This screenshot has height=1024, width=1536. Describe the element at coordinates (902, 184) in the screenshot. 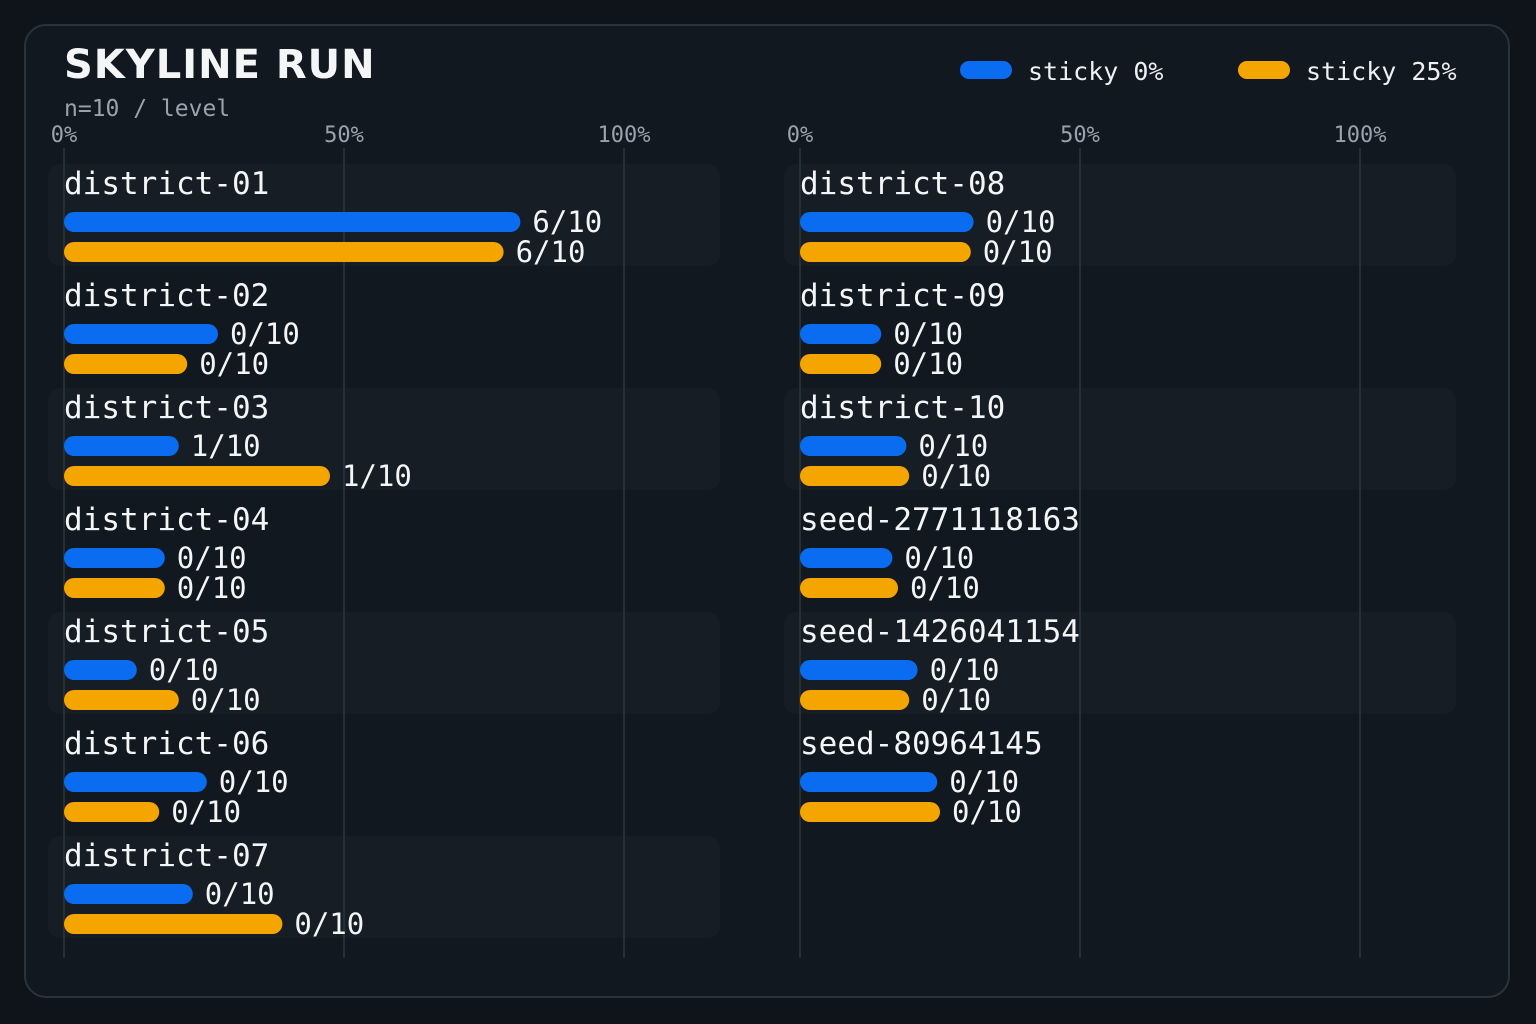

I see `level-label: district-08` at that location.